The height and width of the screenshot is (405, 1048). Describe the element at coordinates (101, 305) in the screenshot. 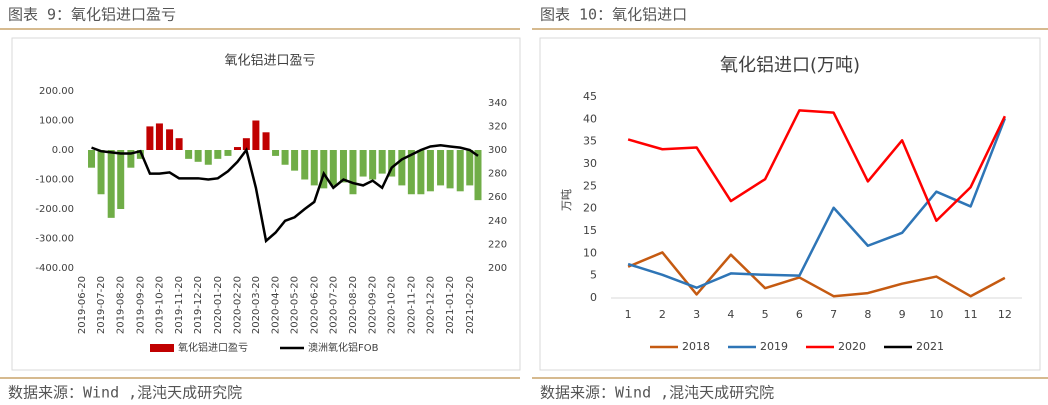

I see `x-tick-label: 2019-07-20` at that location.